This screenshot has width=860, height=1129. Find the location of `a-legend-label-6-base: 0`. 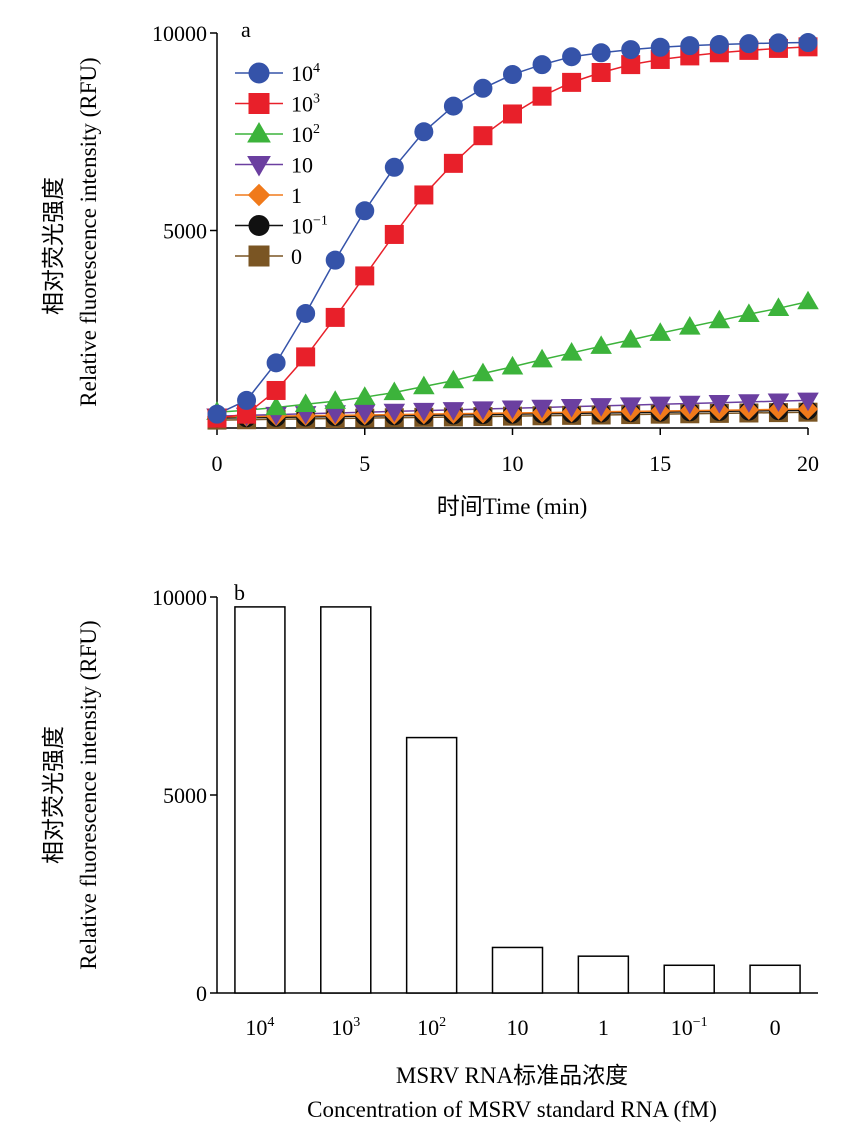

a-legend-label-6-base: 0 is located at coordinates (296, 256).